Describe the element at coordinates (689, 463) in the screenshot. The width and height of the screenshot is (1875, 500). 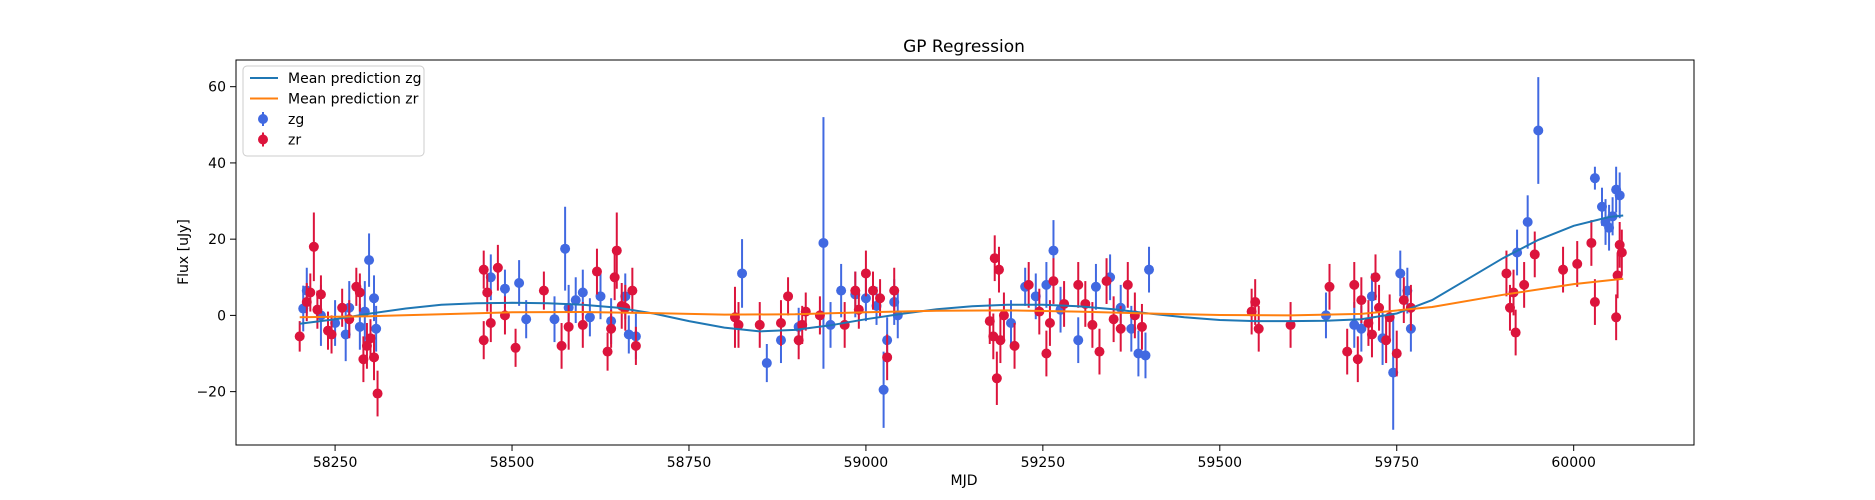
I see `x-tick-label: 58750` at that location.